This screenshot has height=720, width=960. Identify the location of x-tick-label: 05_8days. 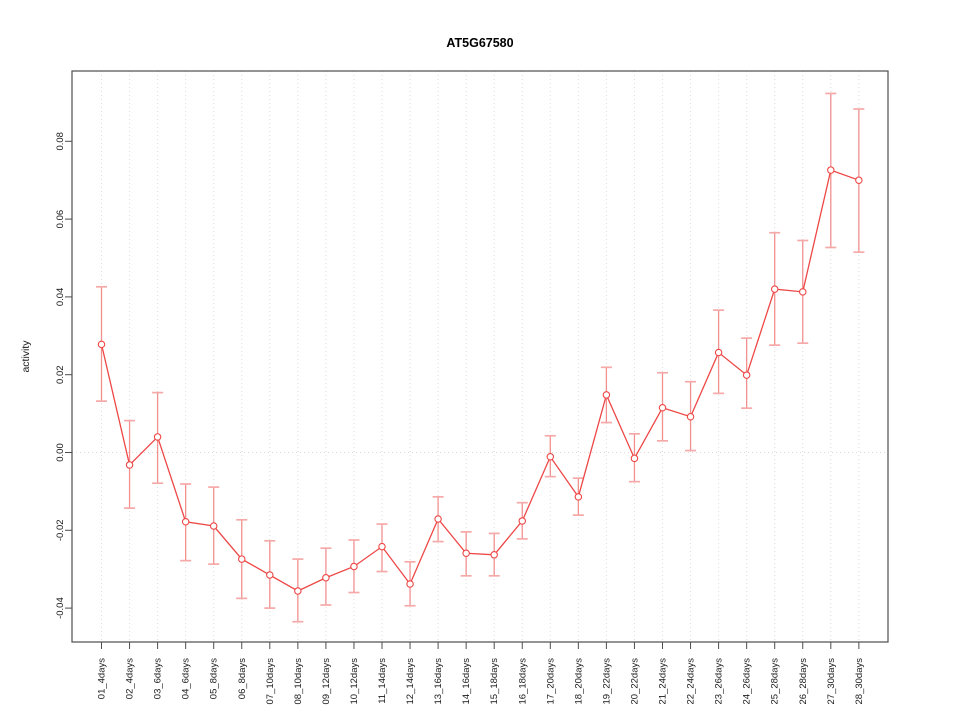
(214, 678).